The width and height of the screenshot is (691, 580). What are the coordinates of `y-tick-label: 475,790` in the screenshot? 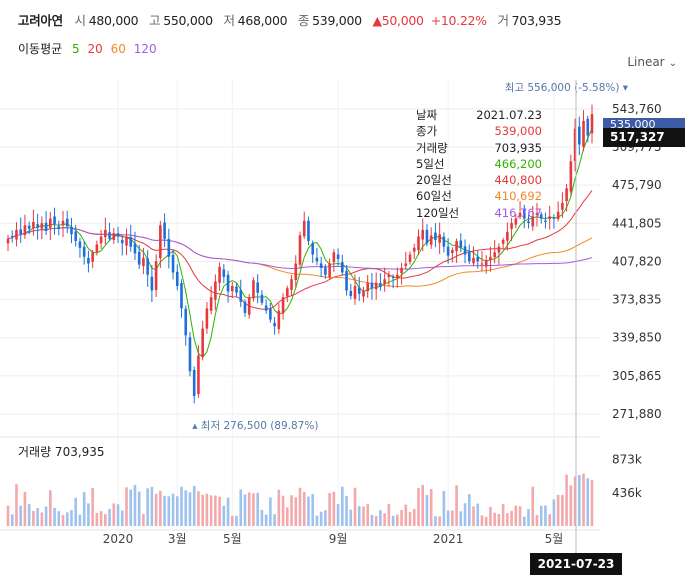 It's located at (637, 185).